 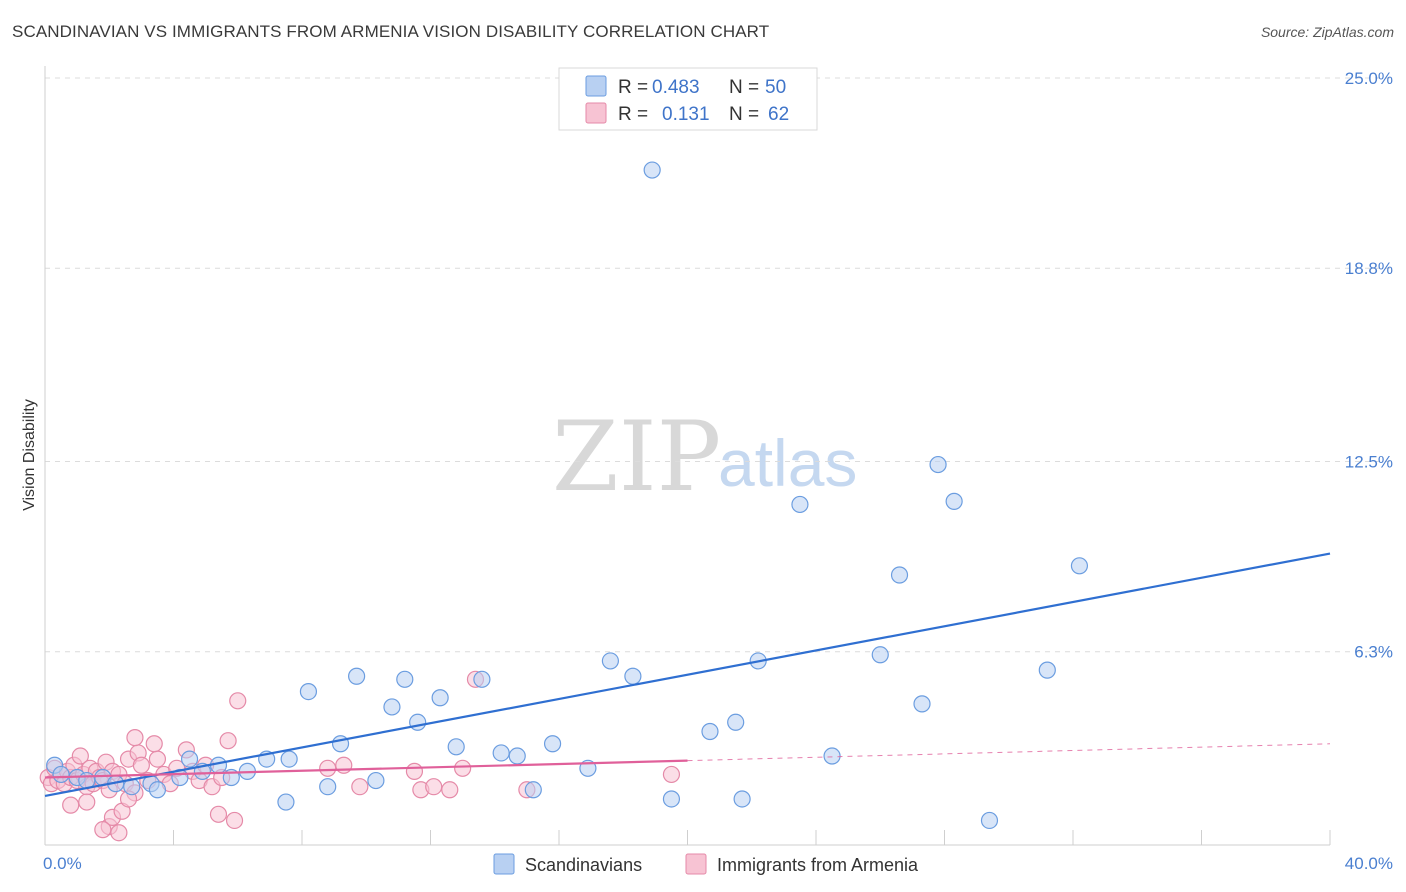 I want to click on legend-swatch-scandinavians, so click(x=596, y=86).